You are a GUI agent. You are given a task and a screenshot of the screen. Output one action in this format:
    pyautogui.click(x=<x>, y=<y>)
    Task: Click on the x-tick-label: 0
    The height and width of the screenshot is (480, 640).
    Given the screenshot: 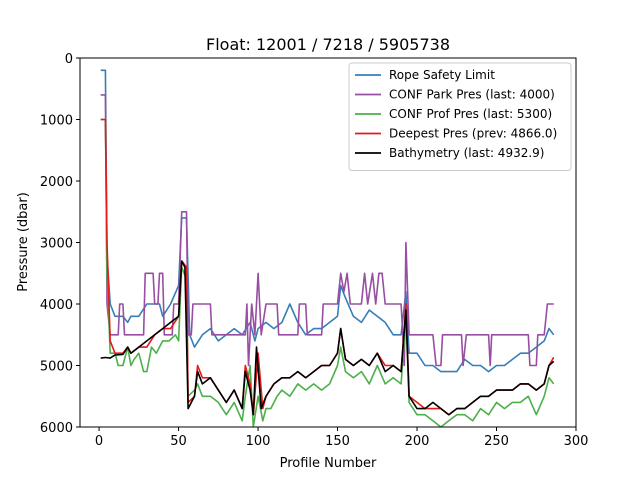 What is the action you would take?
    pyautogui.click(x=99, y=441)
    